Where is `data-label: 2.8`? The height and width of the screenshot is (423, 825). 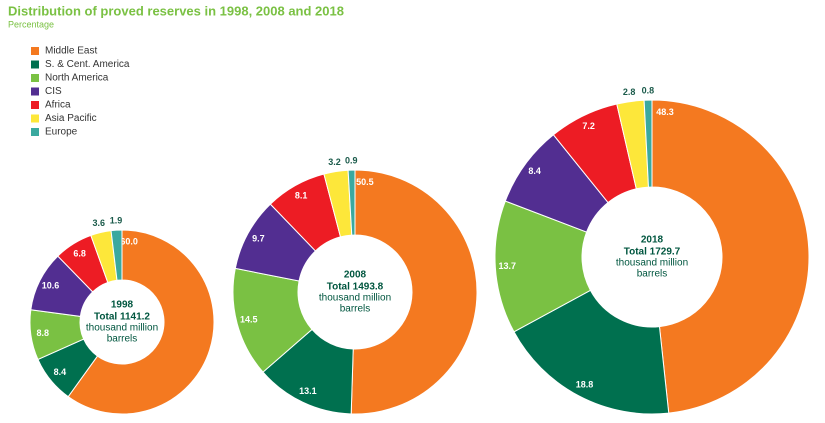 data-label: 2.8 is located at coordinates (629, 92).